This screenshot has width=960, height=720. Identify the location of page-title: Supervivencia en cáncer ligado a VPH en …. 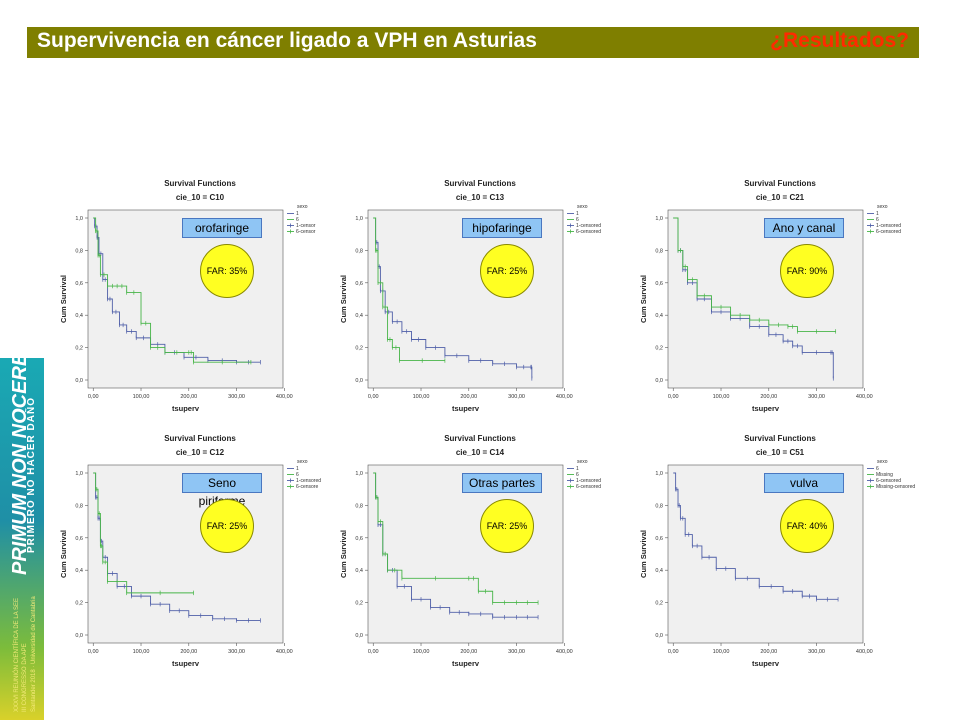
(287, 40).